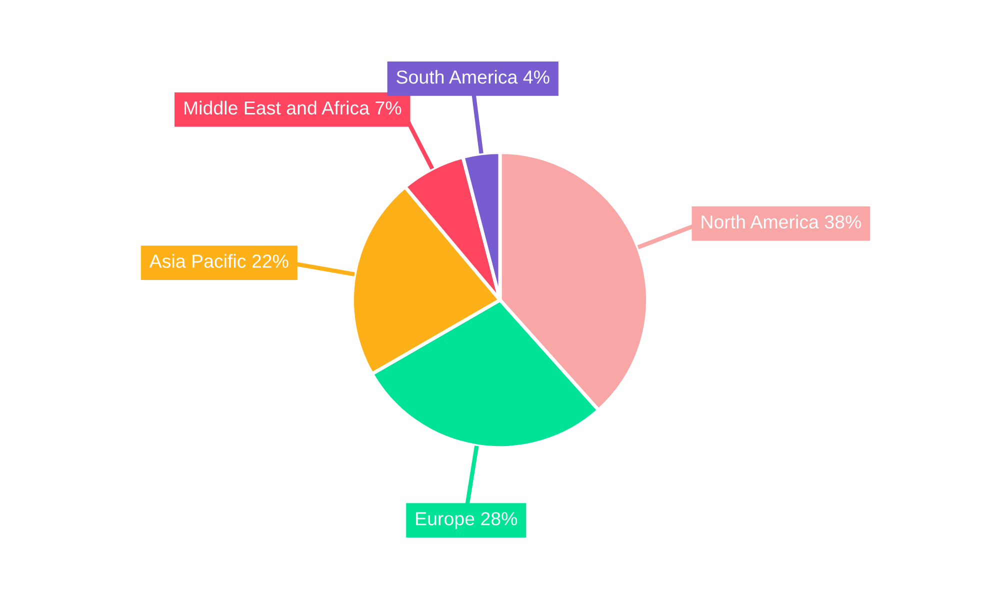  Describe the element at coordinates (782, 221) in the screenshot. I see `slice-label: North America 38%` at that location.